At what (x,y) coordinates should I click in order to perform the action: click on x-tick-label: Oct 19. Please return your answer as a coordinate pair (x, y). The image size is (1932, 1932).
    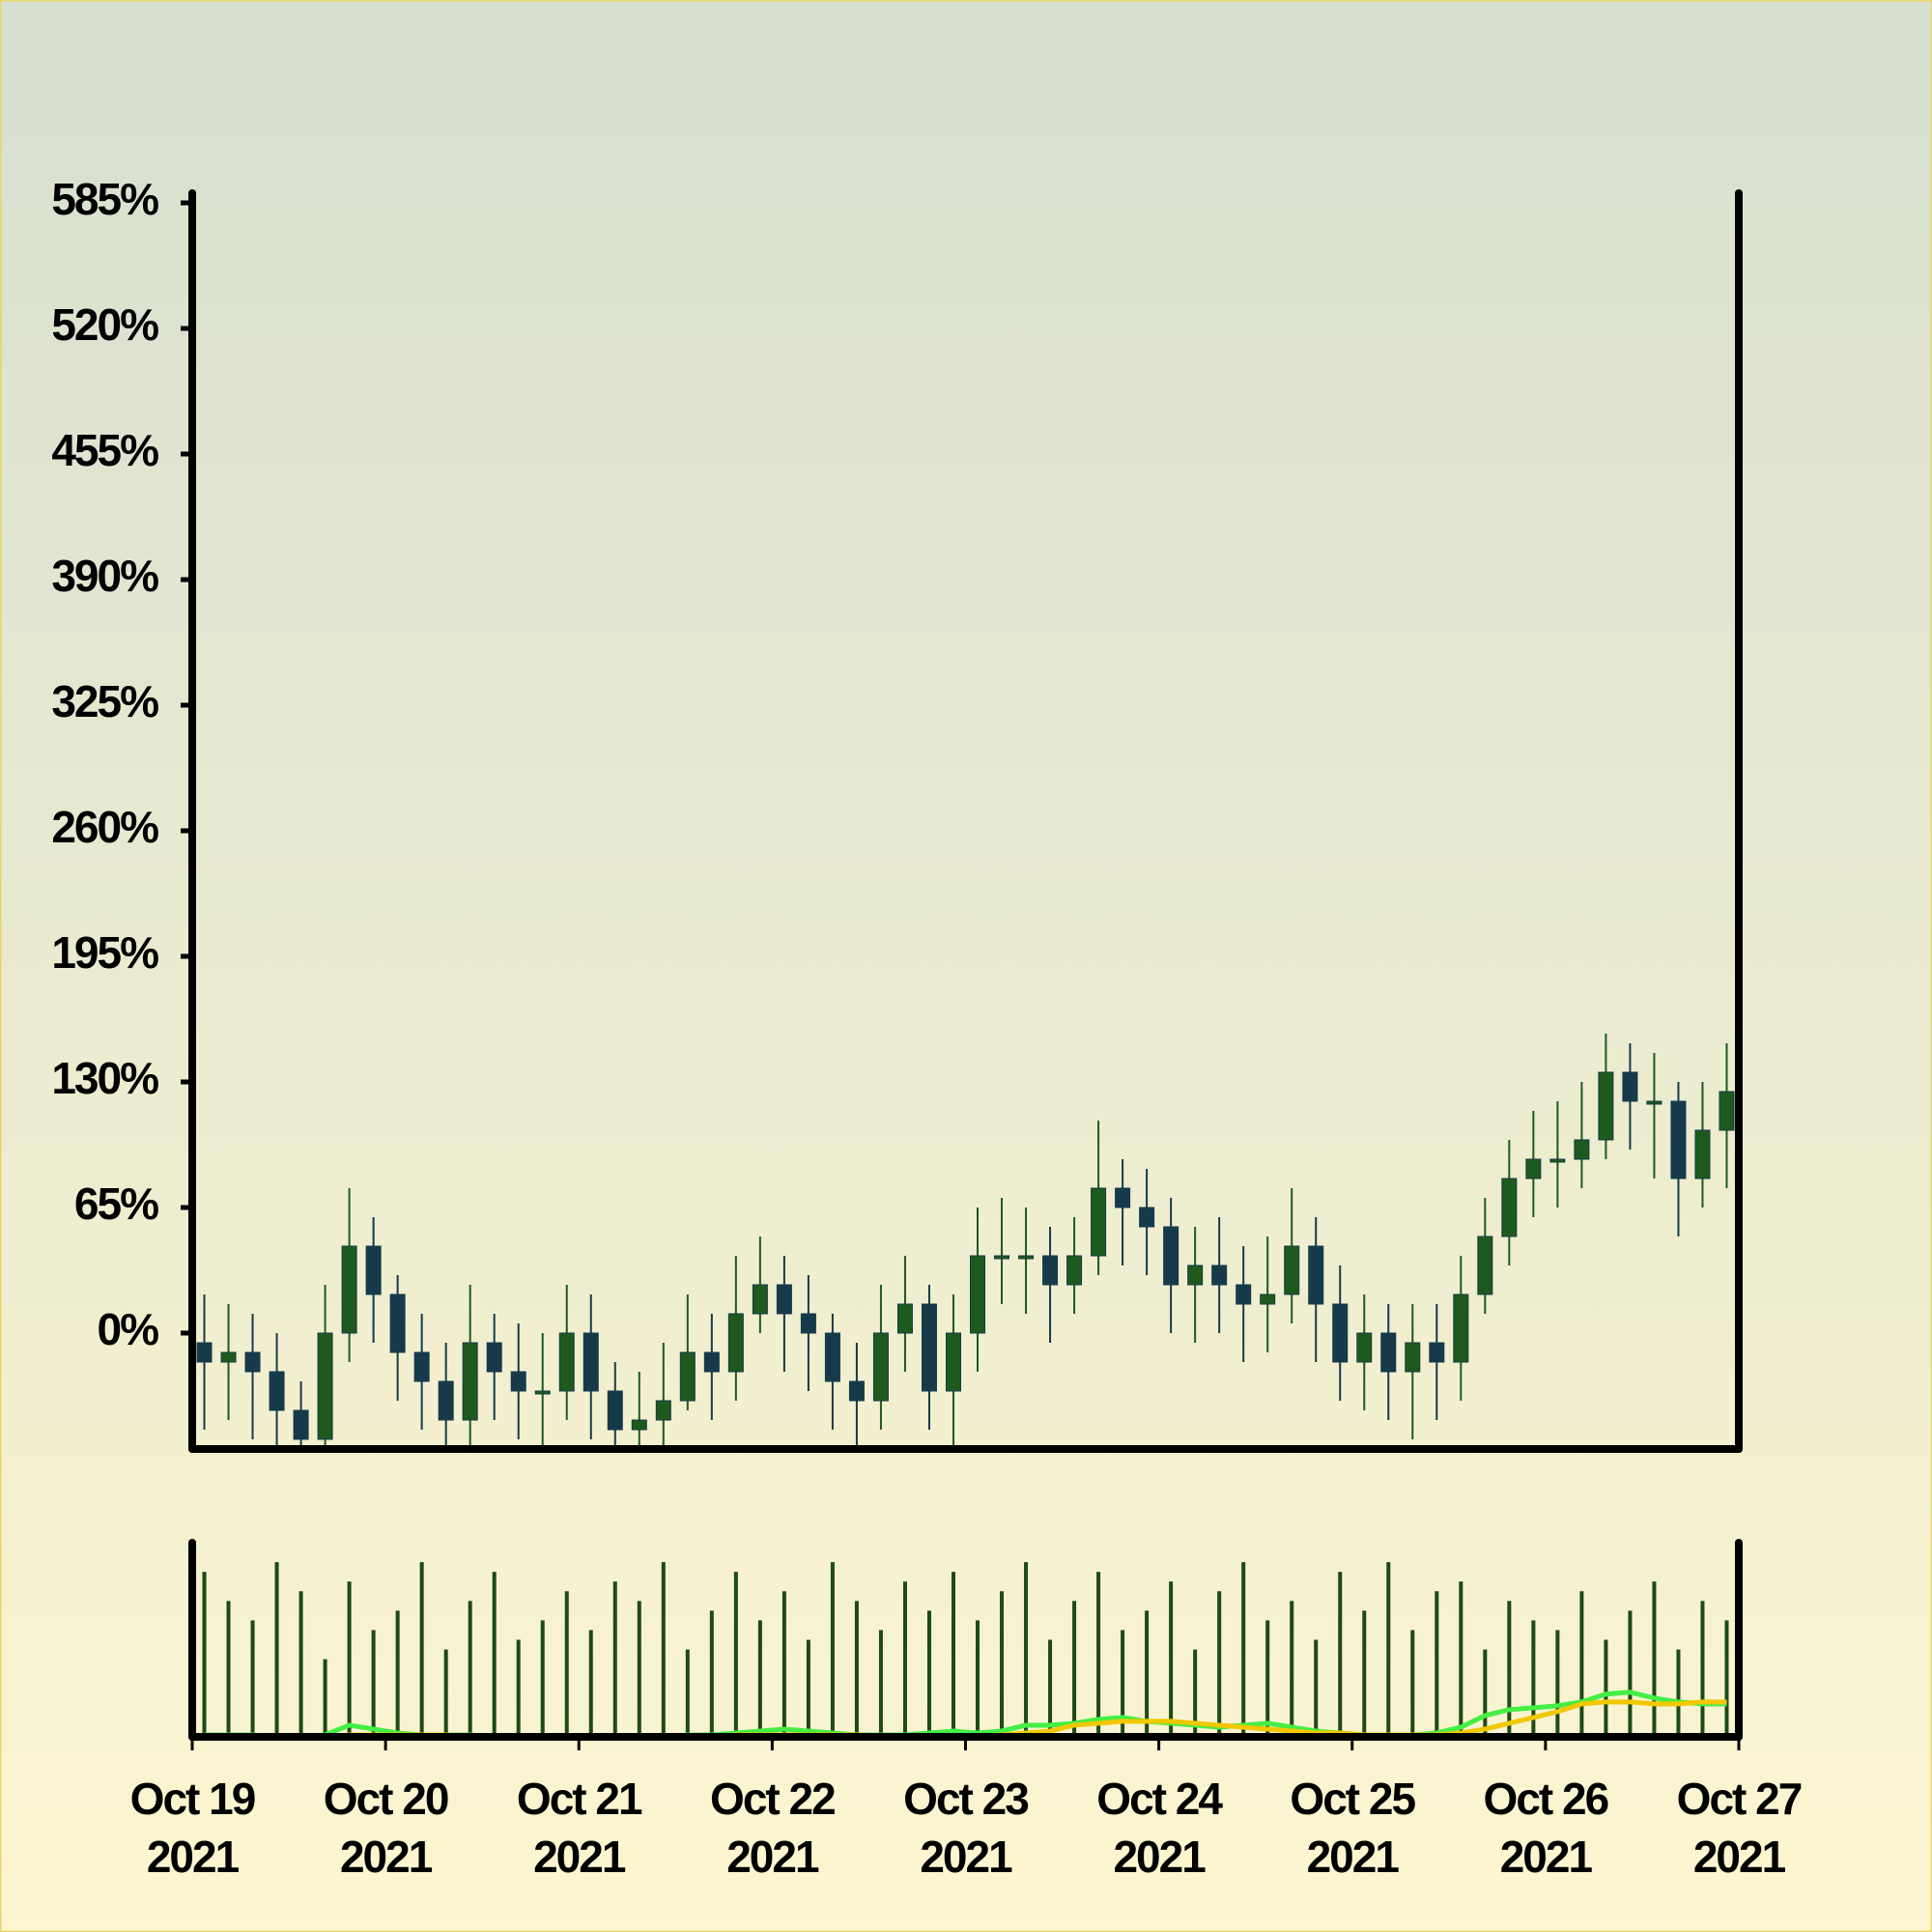
    Looking at the image, I should click on (192, 1799).